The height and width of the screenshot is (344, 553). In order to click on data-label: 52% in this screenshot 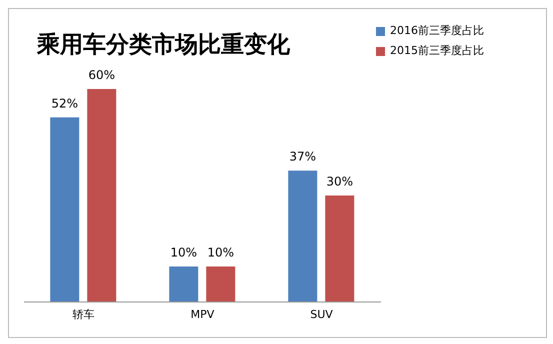, I will do `click(64, 103)`.